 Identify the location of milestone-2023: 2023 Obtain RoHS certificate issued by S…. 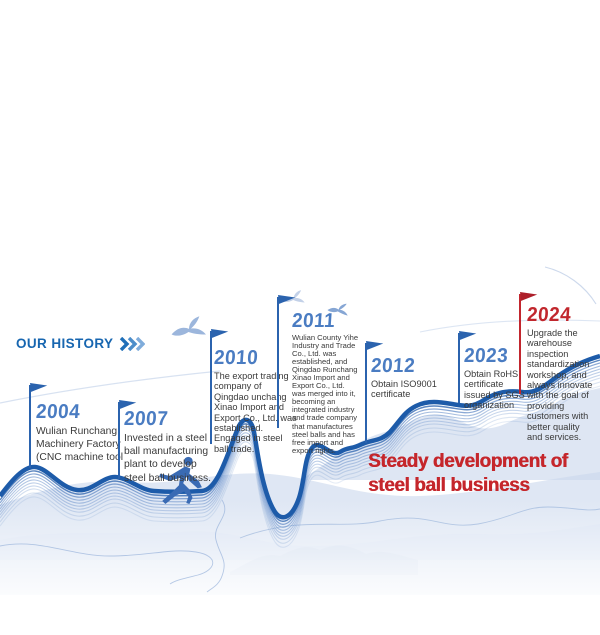
(492, 371).